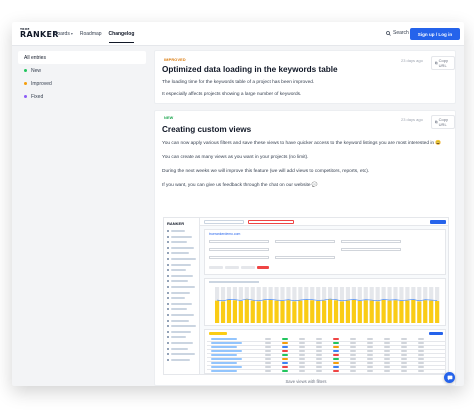  Describe the element at coordinates (388, 33) in the screenshot. I see `search-icon` at that location.